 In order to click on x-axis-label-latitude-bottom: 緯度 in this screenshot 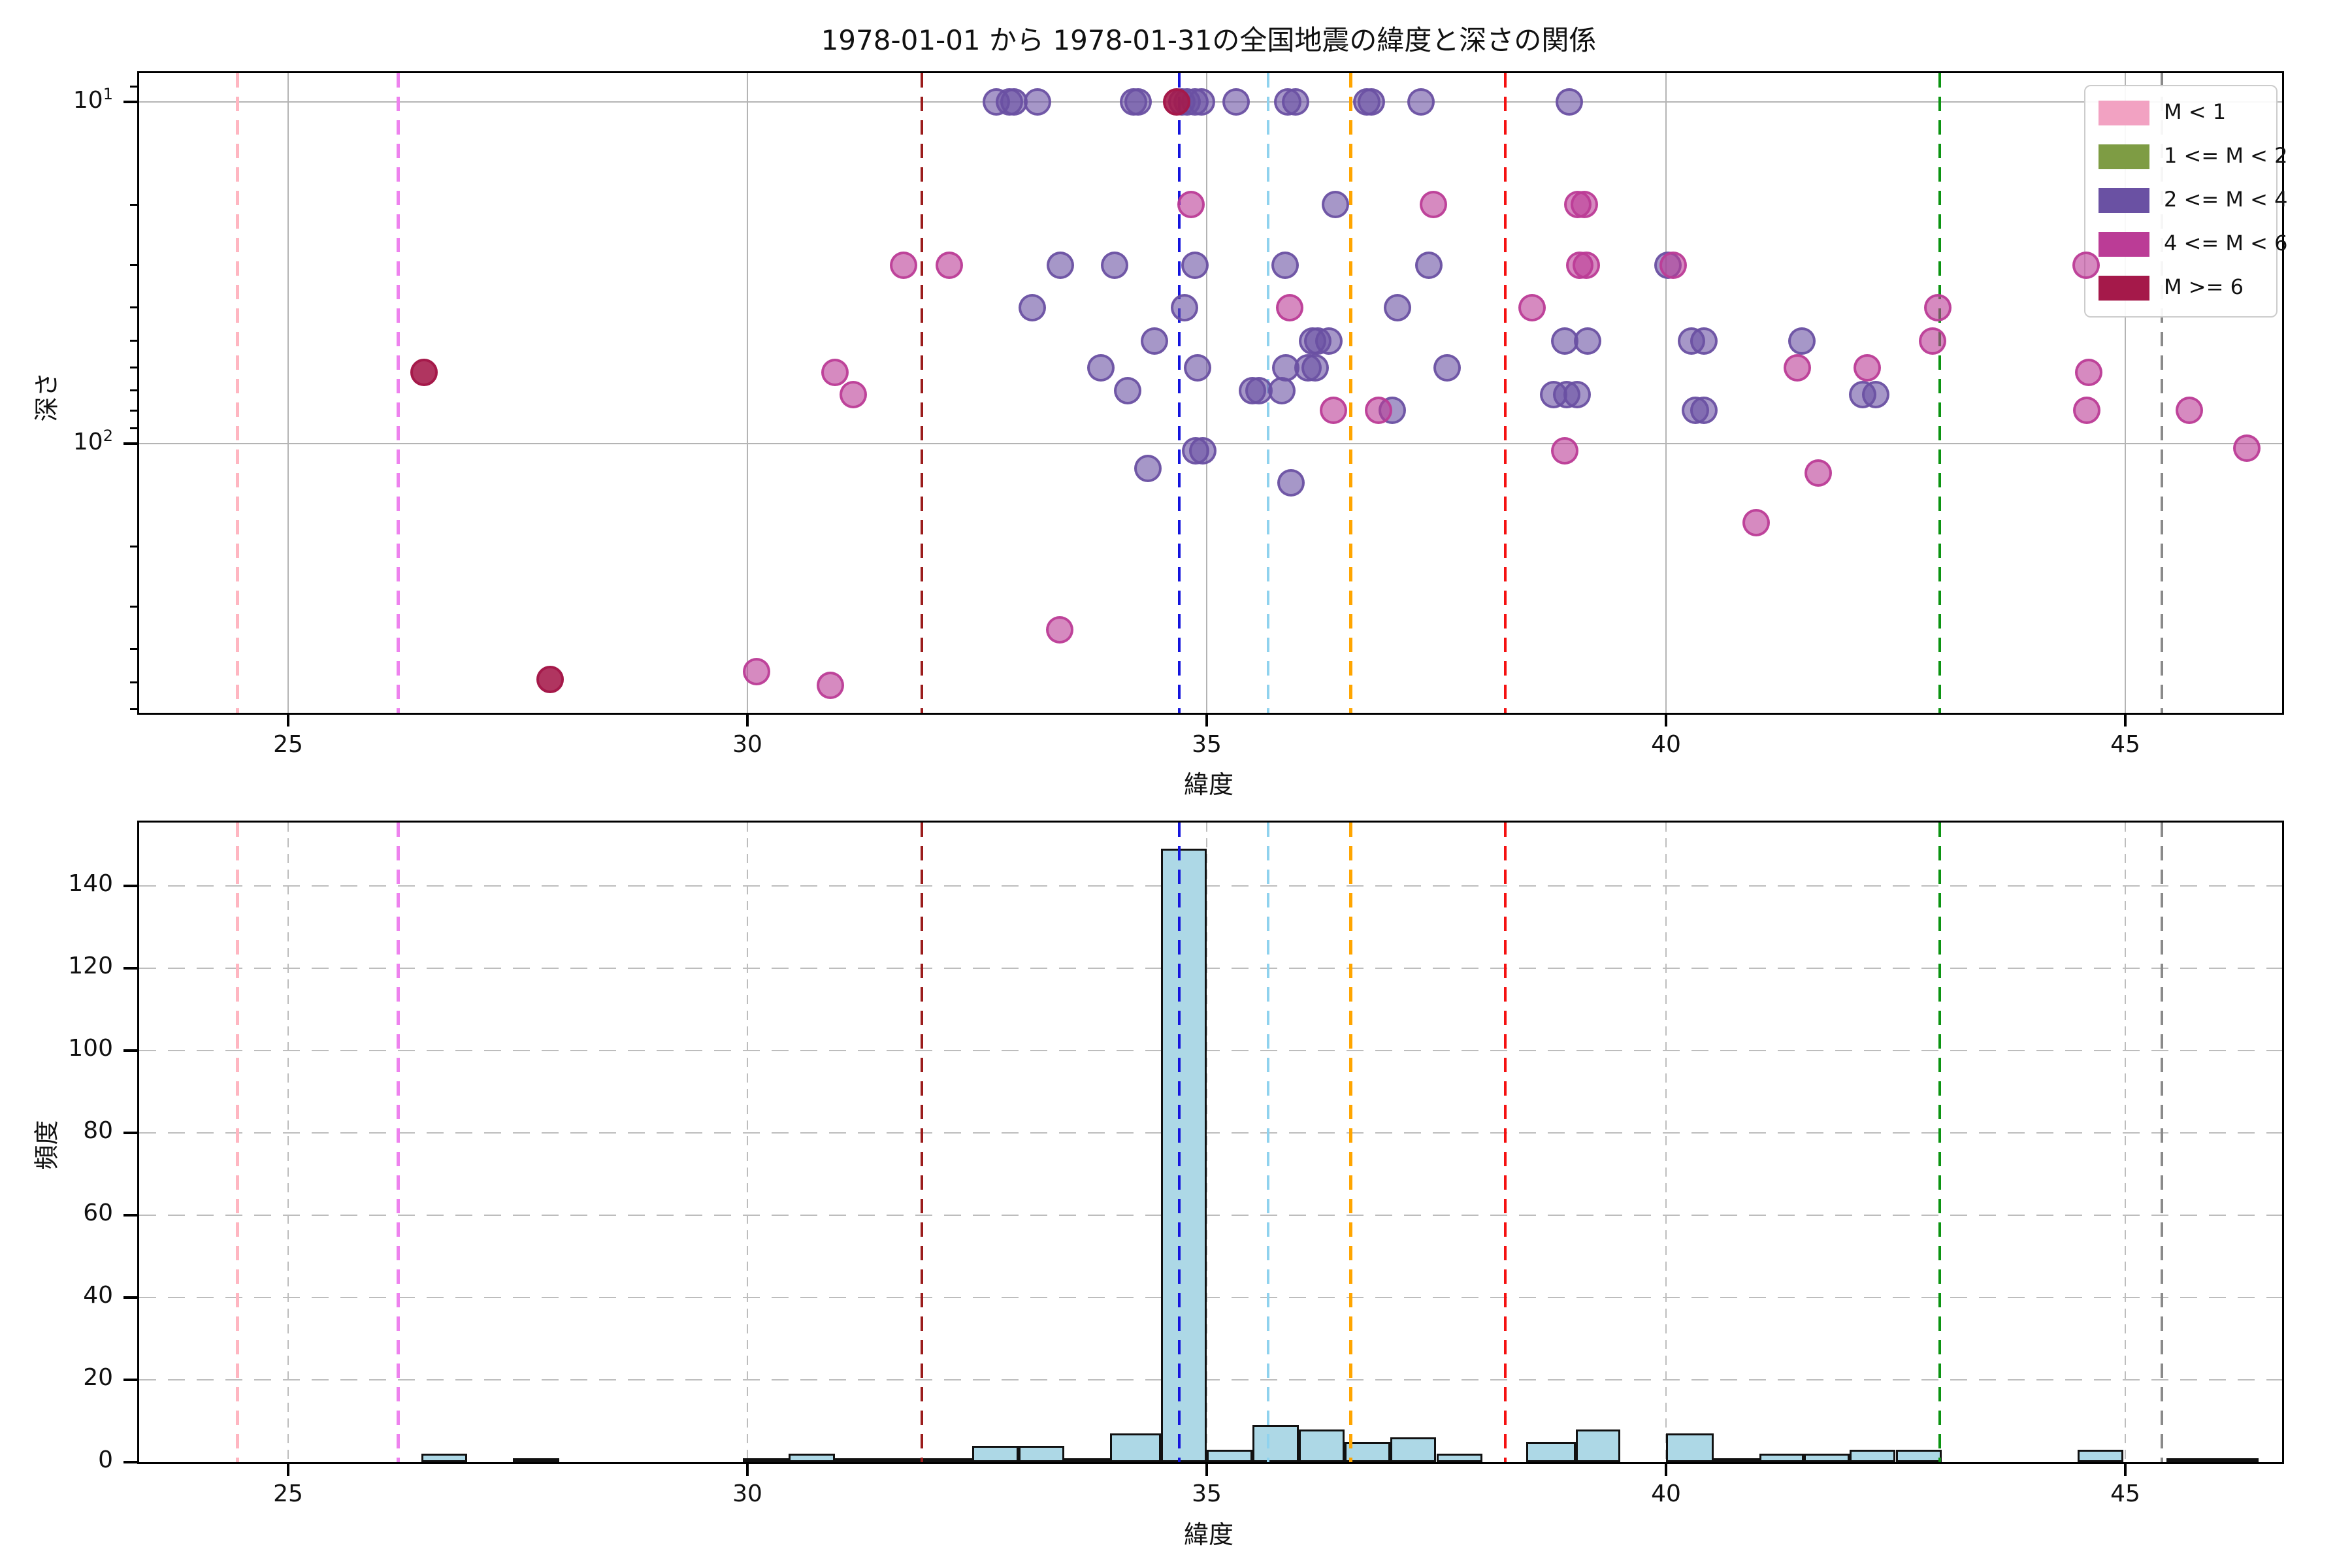, I will do `click(1208, 1534)`.